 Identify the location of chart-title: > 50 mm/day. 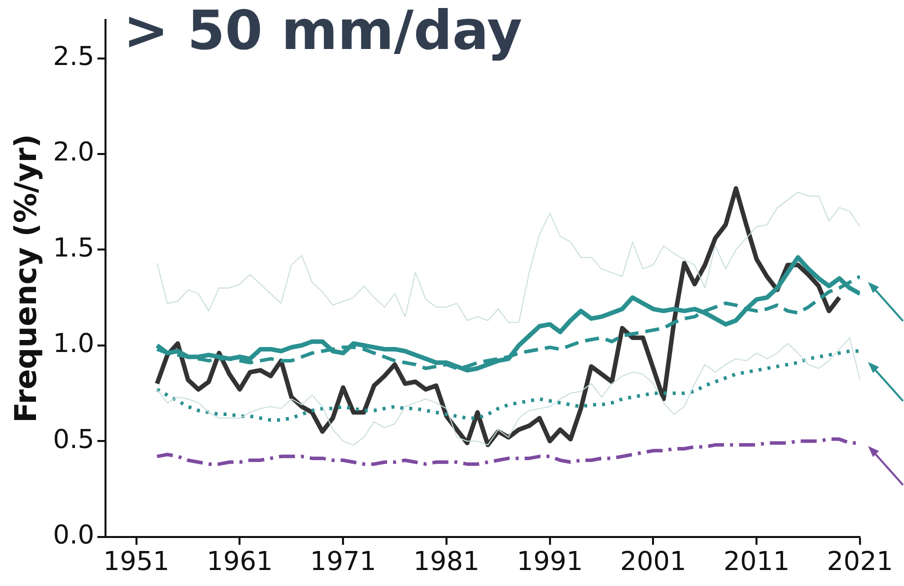
(322, 31).